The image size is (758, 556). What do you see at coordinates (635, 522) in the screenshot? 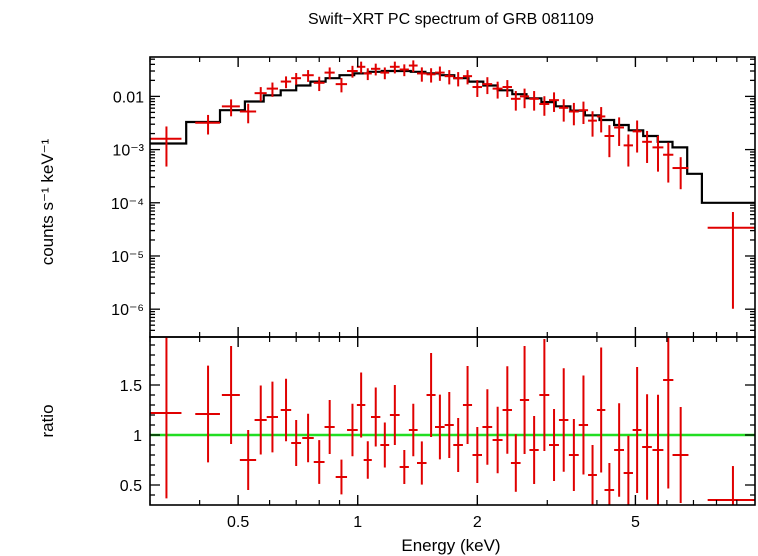
I see `x-tick-label: 5` at bounding box center [635, 522].